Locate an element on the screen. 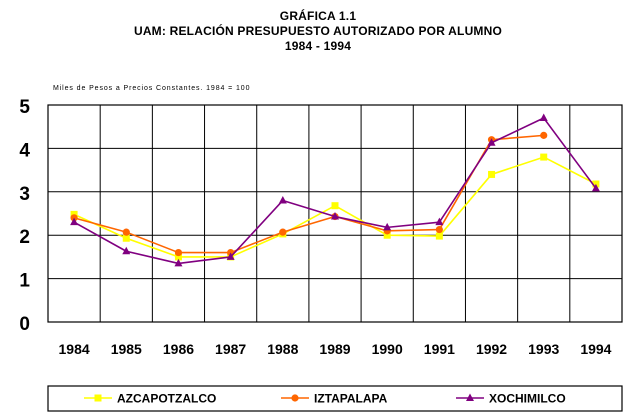 The image size is (636, 416). legend-marker-xochimilco is located at coordinates (470, 397).